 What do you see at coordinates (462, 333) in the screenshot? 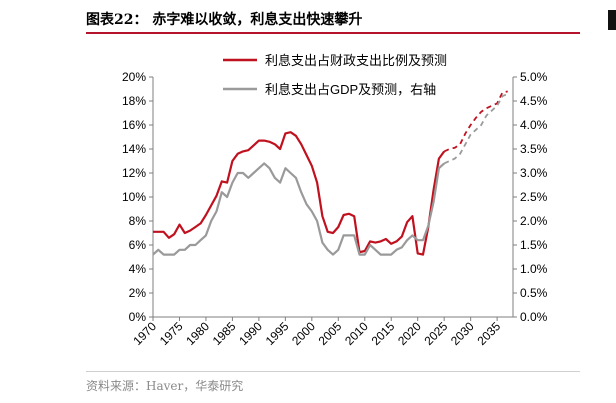
I see `x-tick-label: 2030` at bounding box center [462, 333].